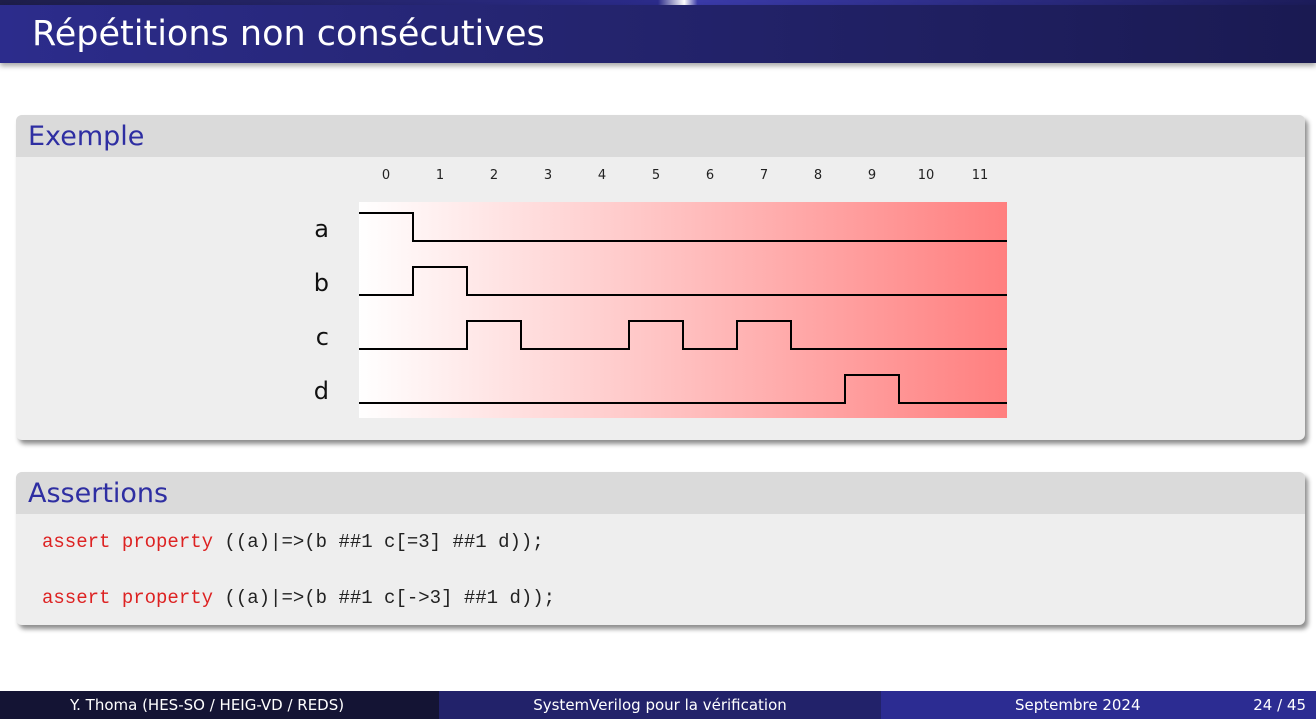  Describe the element at coordinates (548, 175) in the screenshot. I see `cycle-label: 3` at that location.